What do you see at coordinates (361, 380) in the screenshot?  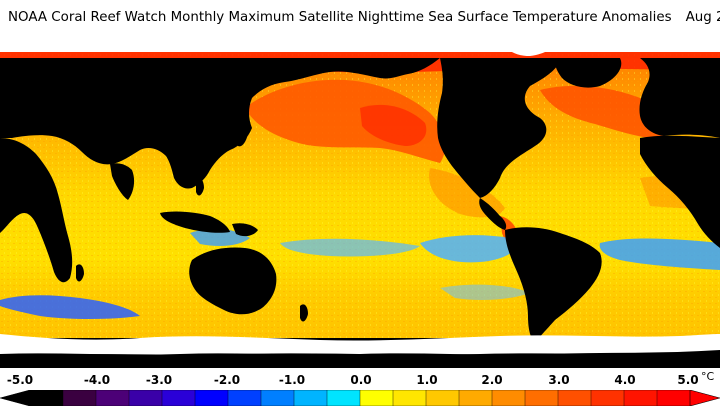 I see `tick-label: 0.0` at bounding box center [361, 380].